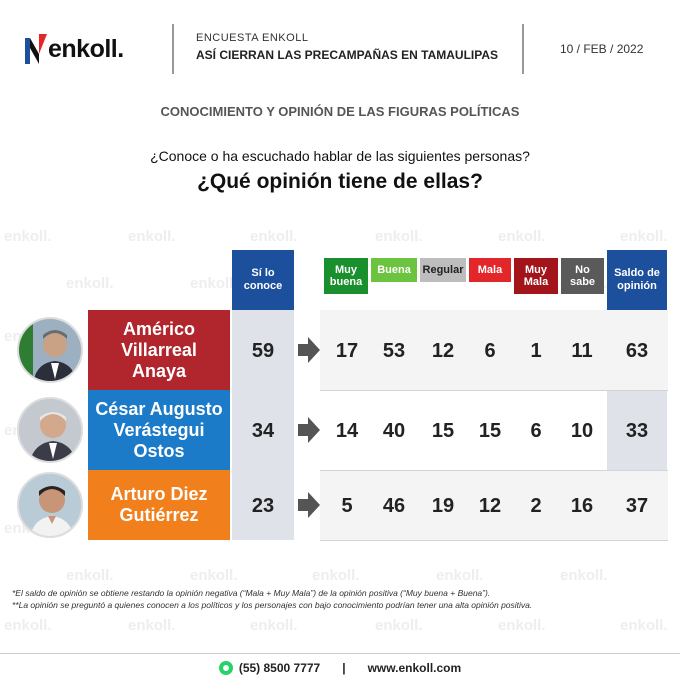 This screenshot has height=680, width=680. Describe the element at coordinates (347, 431) in the screenshot. I see `value-muy-buena: 14` at that location.